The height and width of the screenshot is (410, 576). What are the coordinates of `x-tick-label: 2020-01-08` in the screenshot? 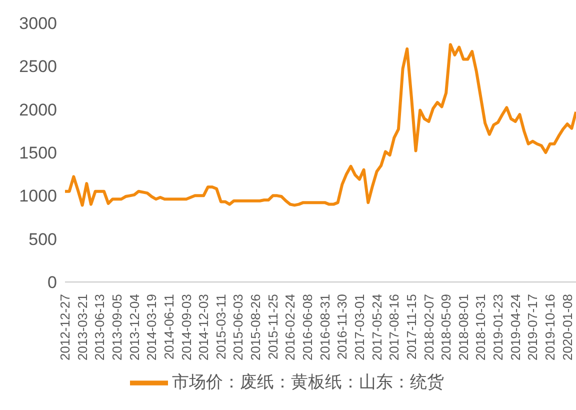 It's located at (567, 327).